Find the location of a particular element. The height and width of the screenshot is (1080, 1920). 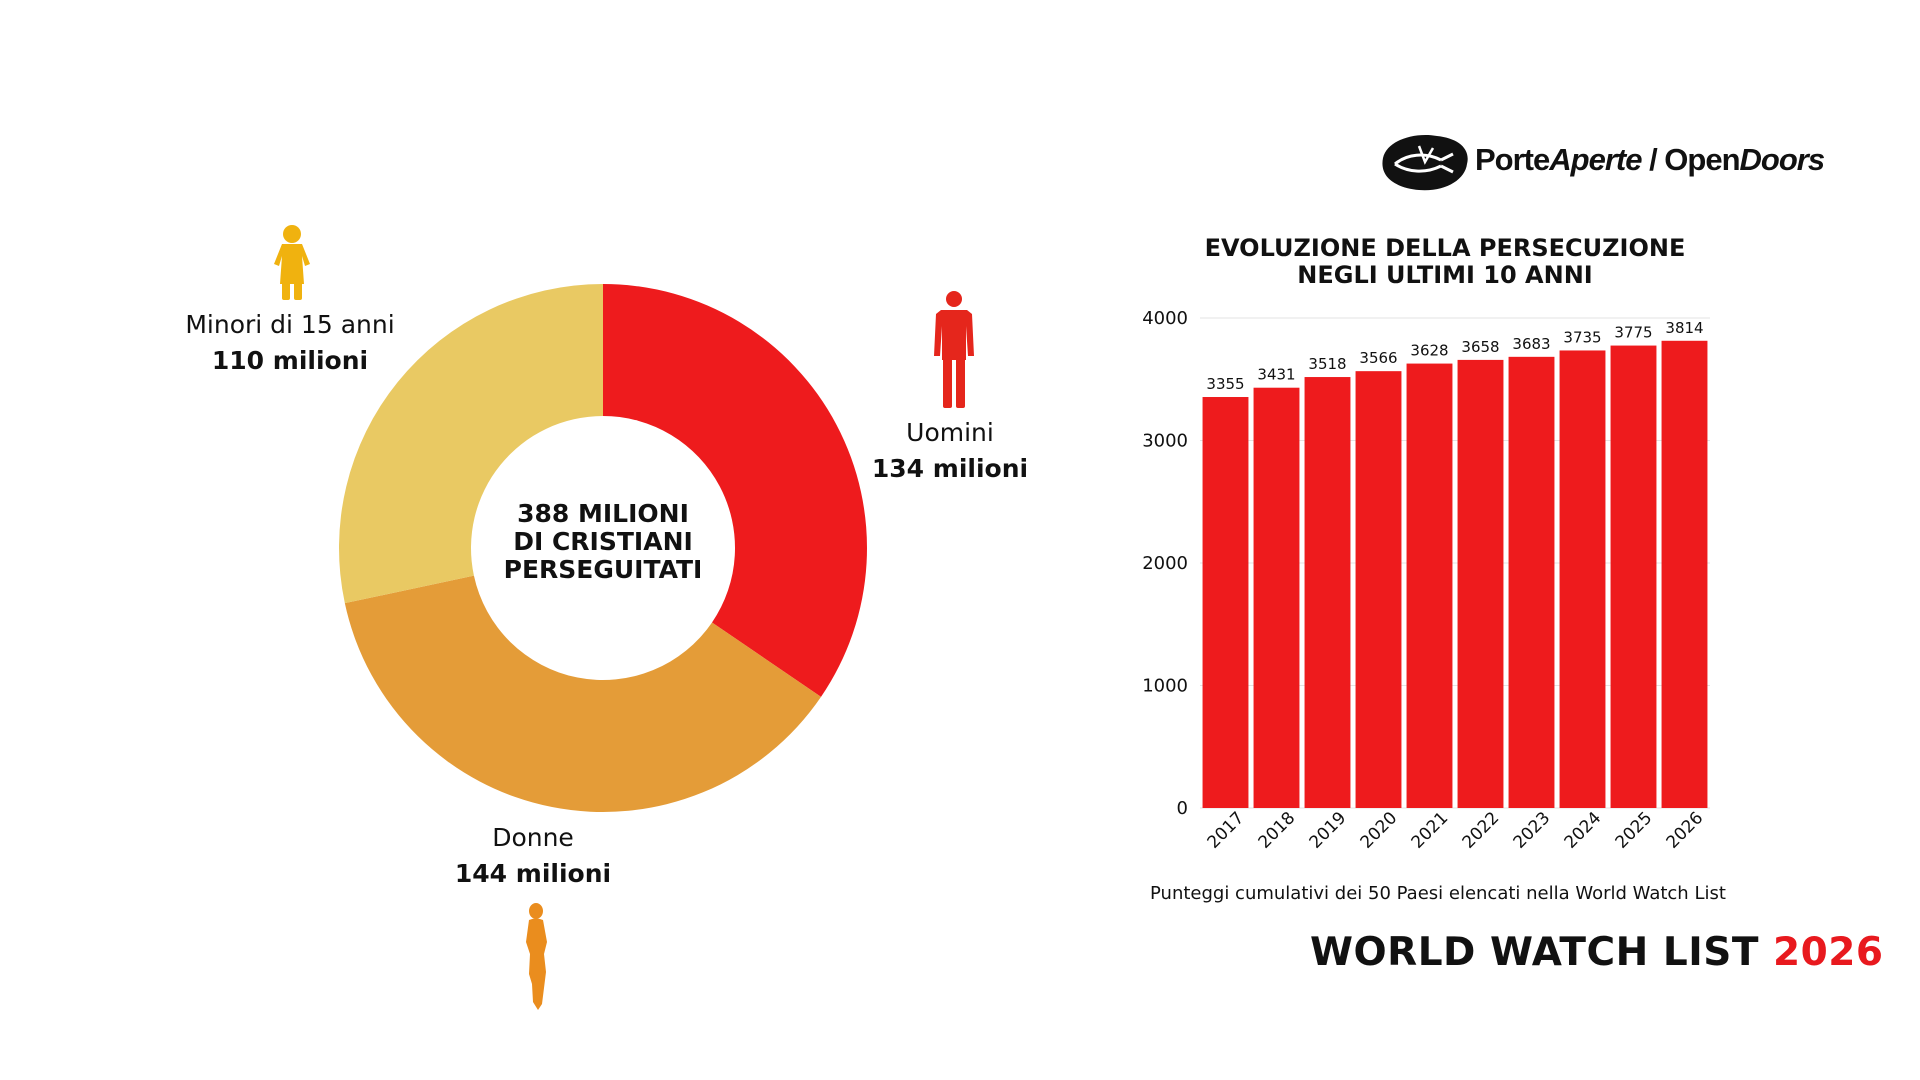

segment-name: Uomini is located at coordinates (950, 432).